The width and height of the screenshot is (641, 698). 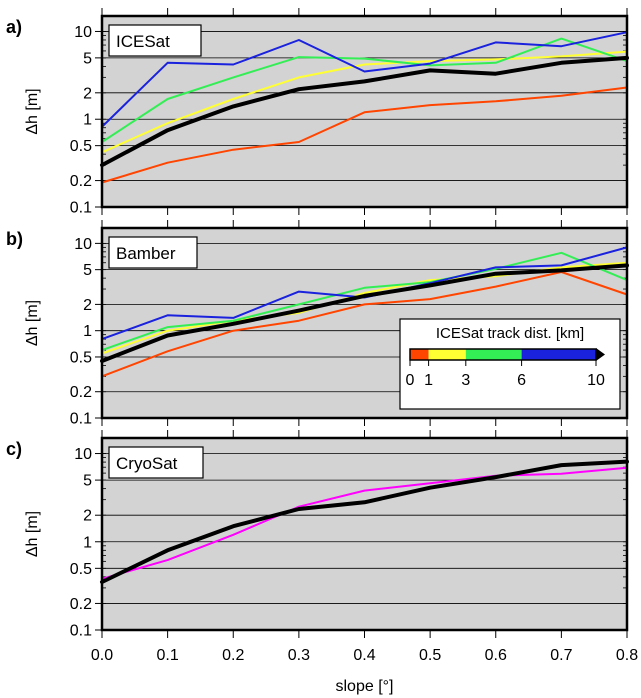 I want to click on x-tick-label: 0.7, so click(x=561, y=655).